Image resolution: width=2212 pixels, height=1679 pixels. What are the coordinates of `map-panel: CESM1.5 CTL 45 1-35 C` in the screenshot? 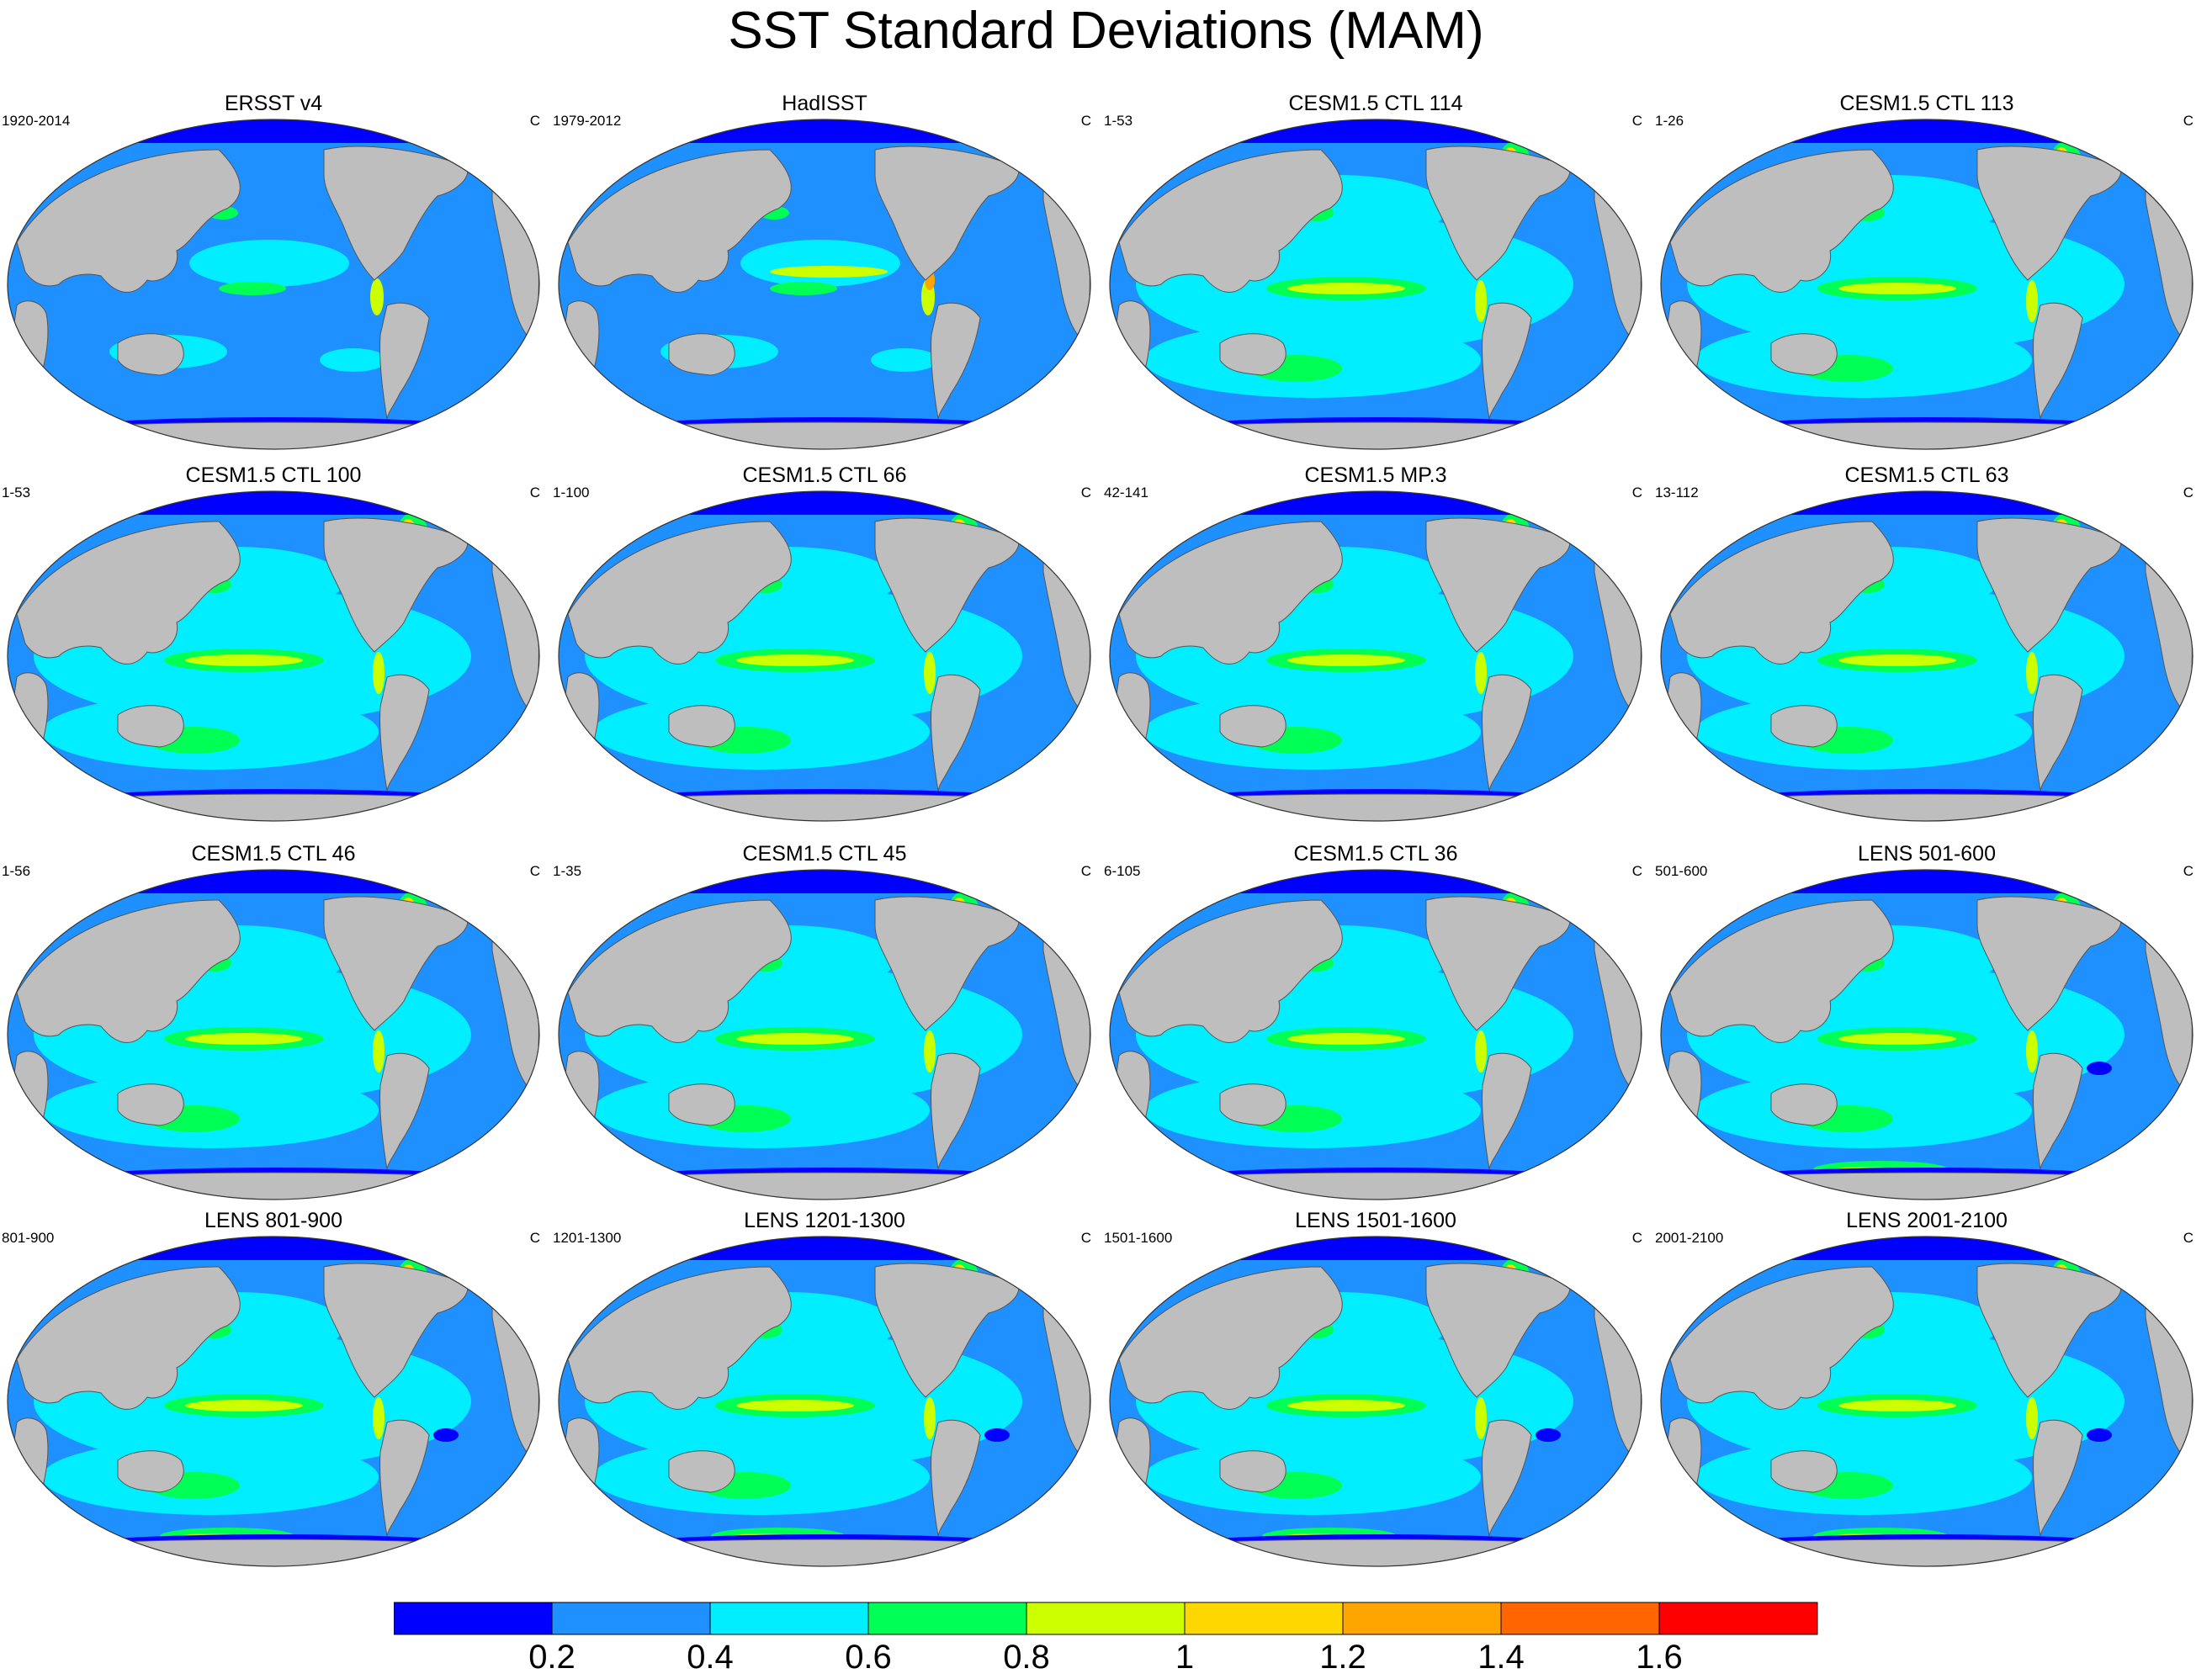 It's located at (824, 1034).